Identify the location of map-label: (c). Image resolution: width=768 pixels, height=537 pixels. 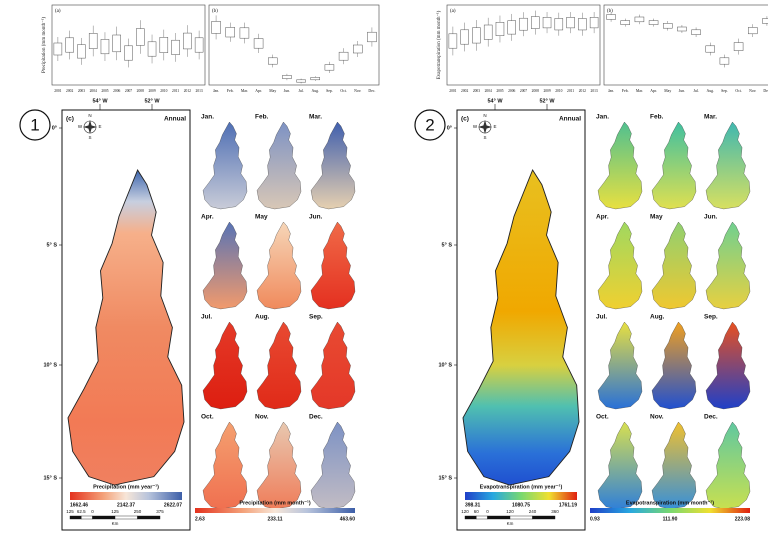
(70, 119).